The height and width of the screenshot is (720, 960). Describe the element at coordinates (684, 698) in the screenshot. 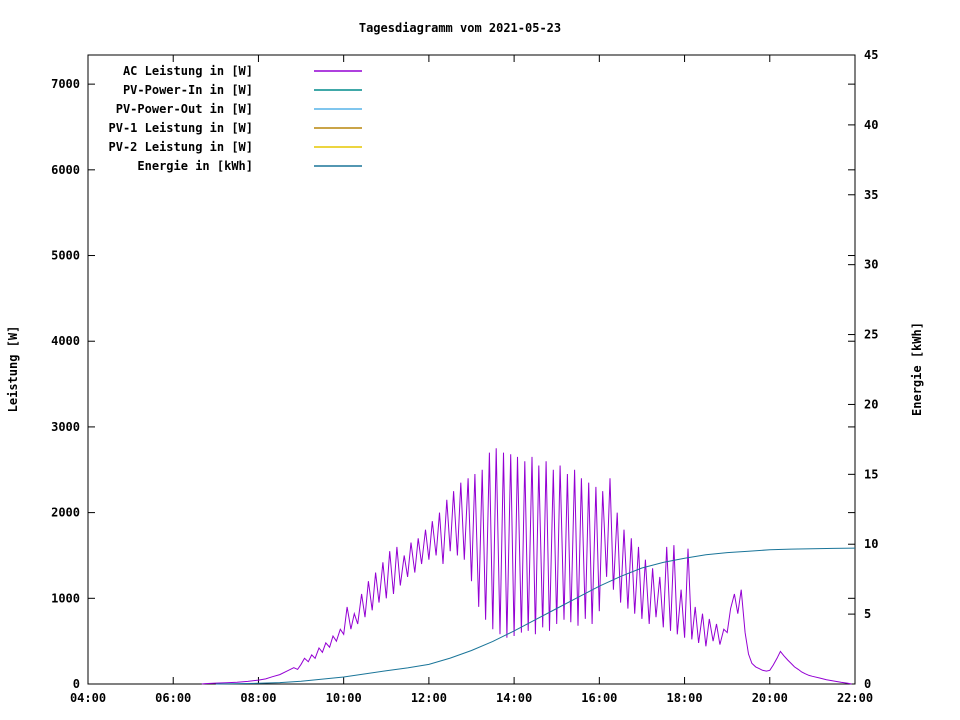

I see `x-tick-label: 18:00` at that location.